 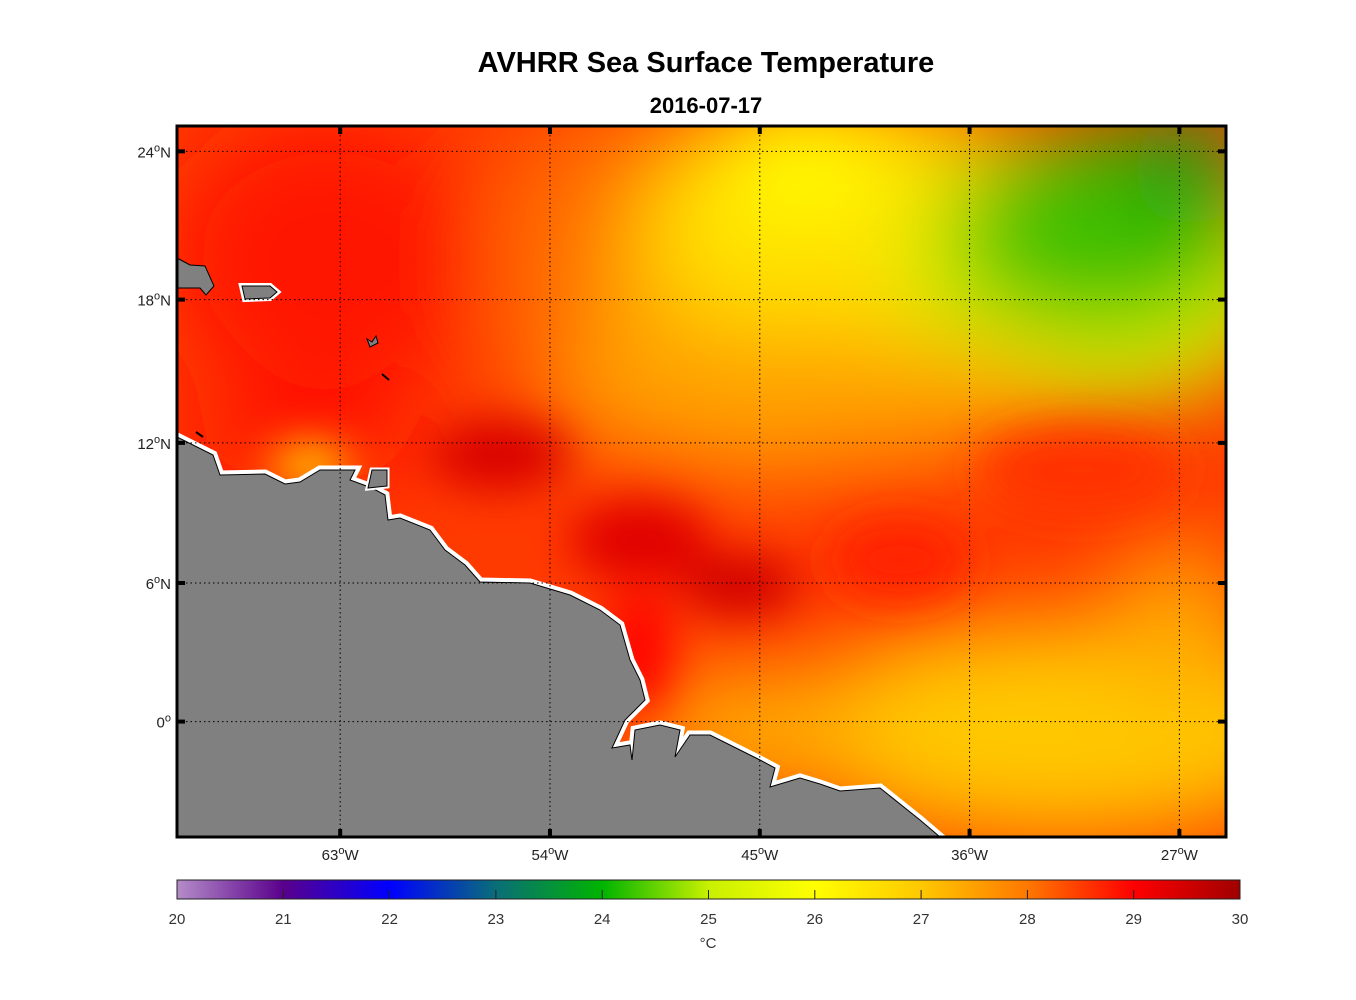 I want to click on y-tick-label: 12oN, so click(x=154, y=443).